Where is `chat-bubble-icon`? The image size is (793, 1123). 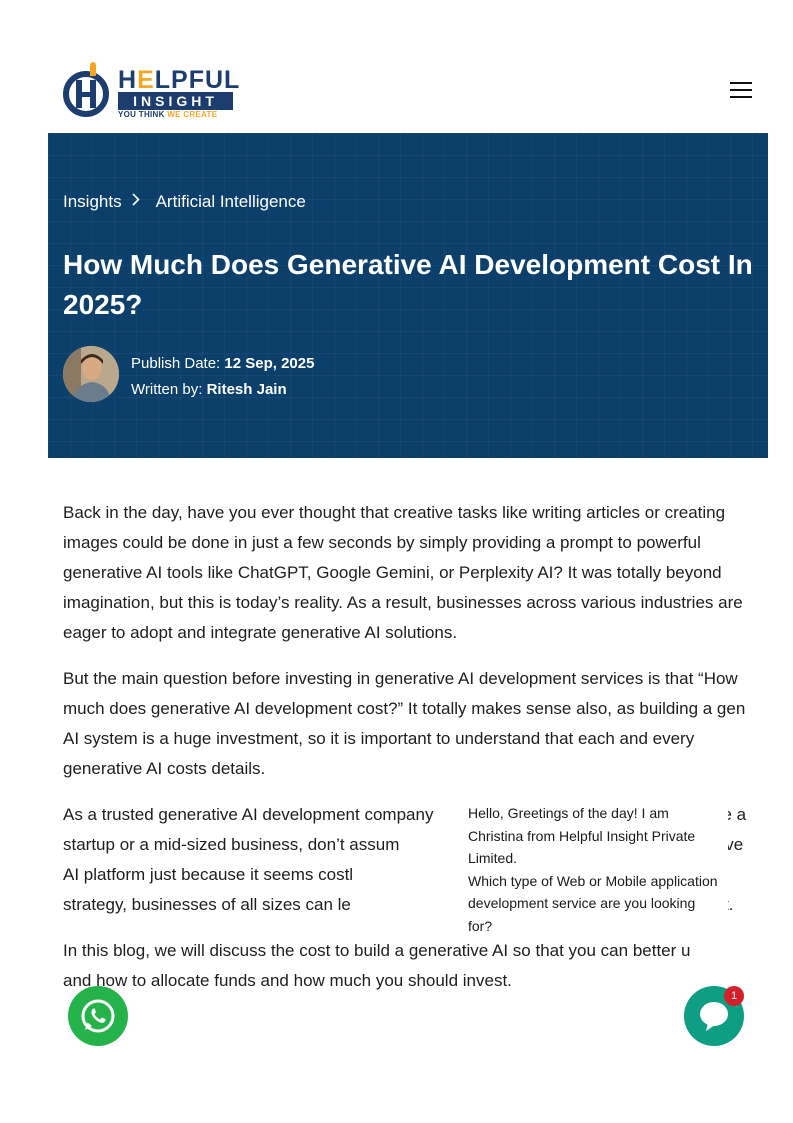
chat-bubble-icon is located at coordinates (714, 1016).